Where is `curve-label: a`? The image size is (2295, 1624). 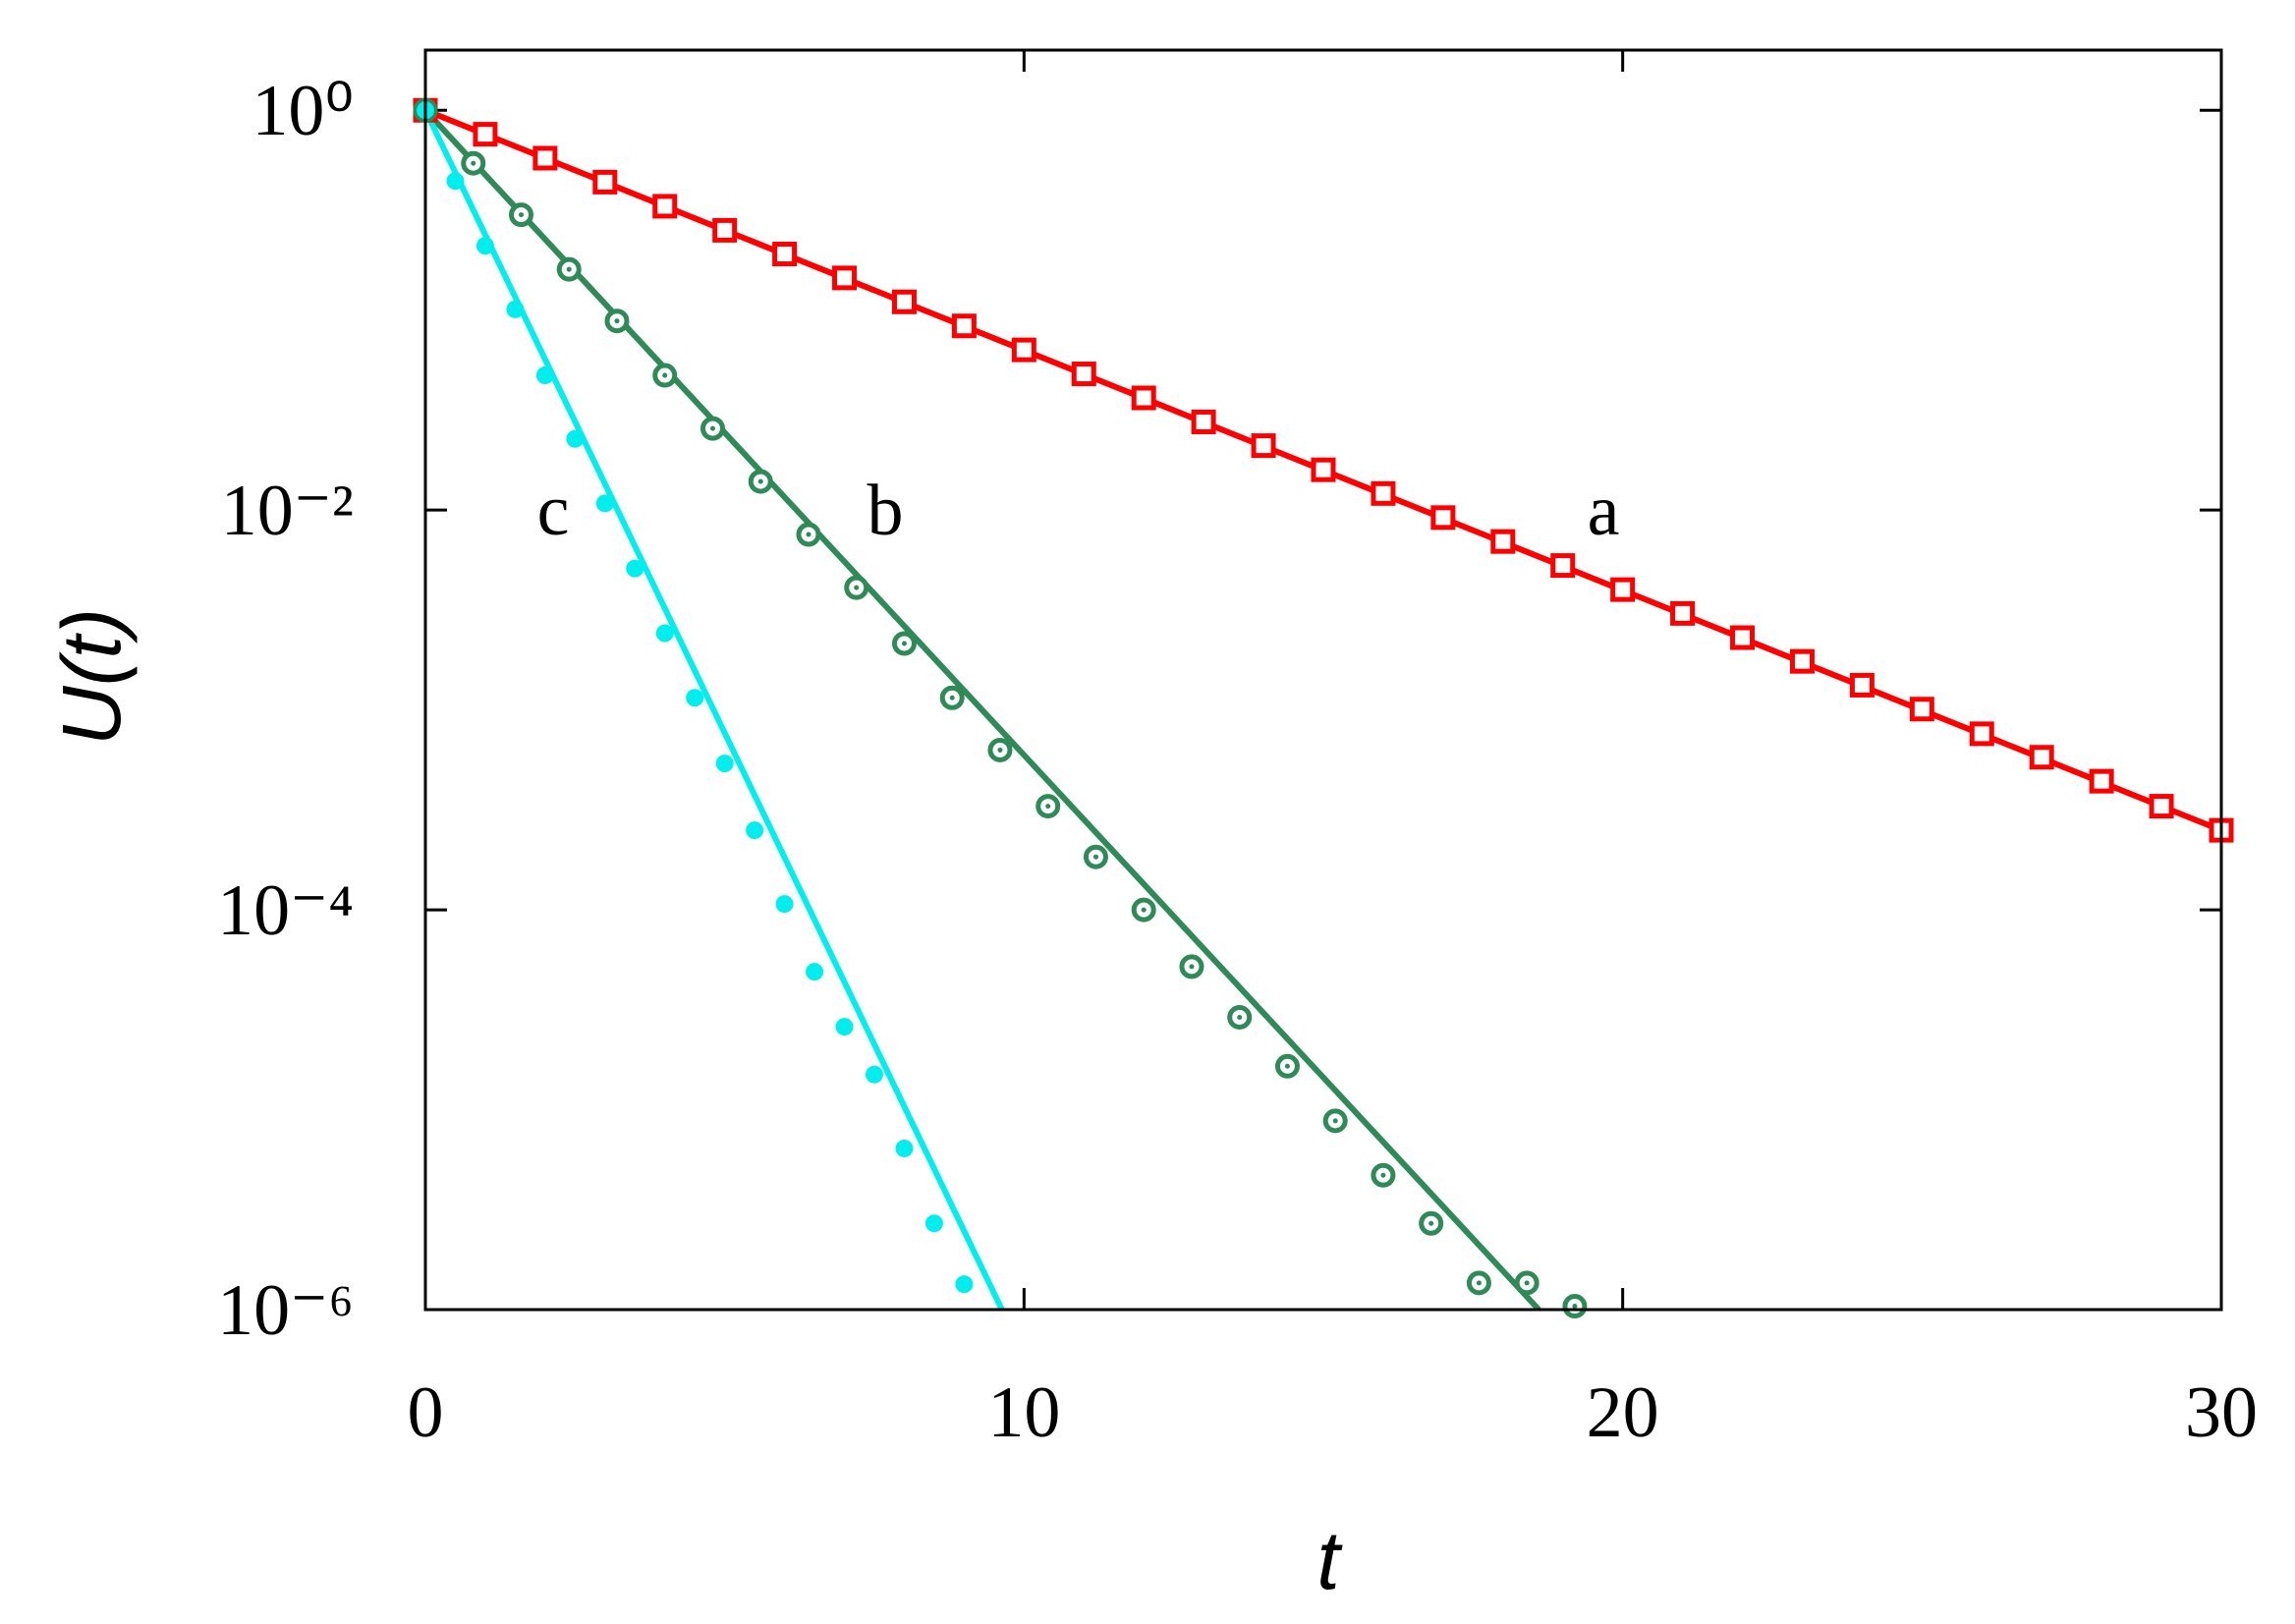
curve-label: a is located at coordinates (1604, 511).